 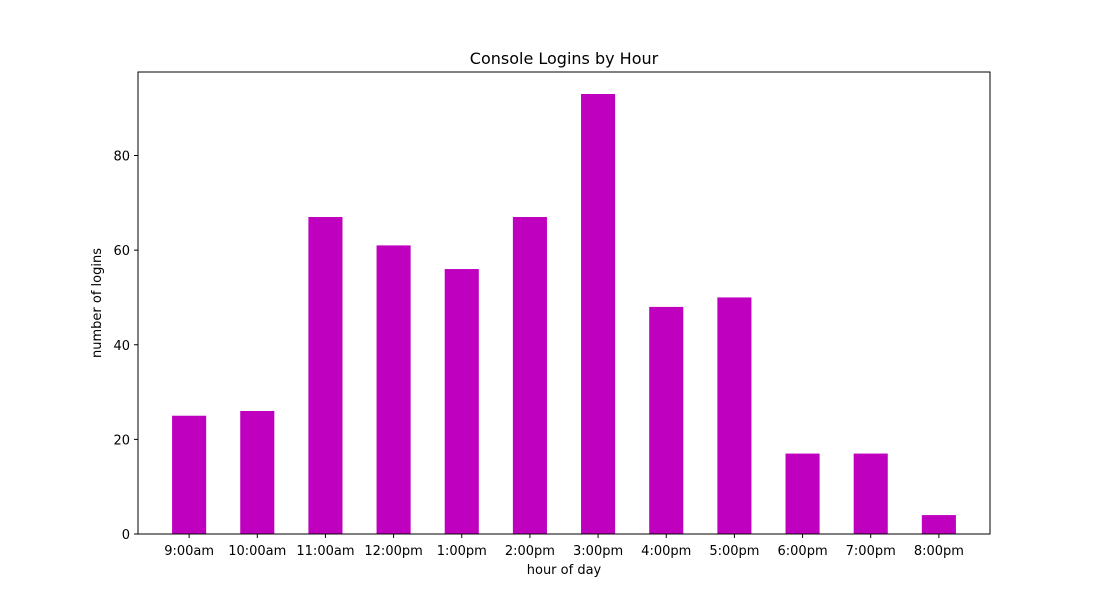 What do you see at coordinates (598, 314) in the screenshot?
I see `bar-3:00pm` at bounding box center [598, 314].